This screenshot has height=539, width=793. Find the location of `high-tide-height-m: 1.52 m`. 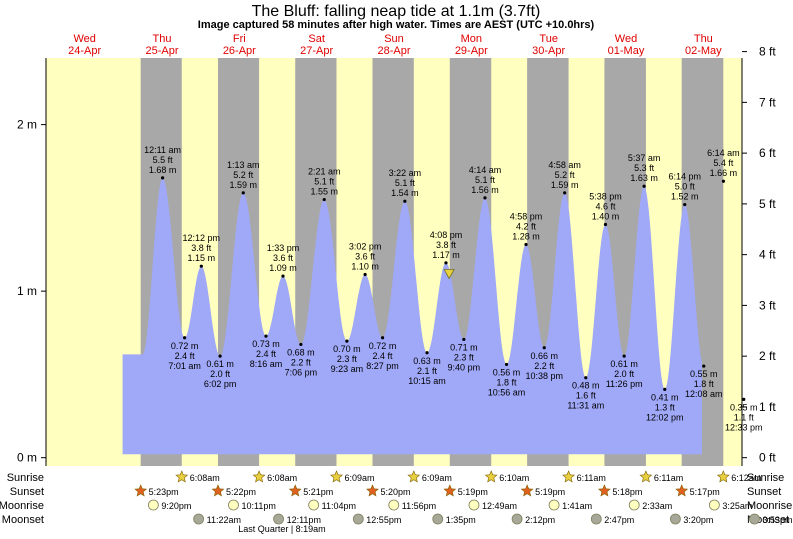

high-tide-height-m: 1.52 m is located at coordinates (685, 197).